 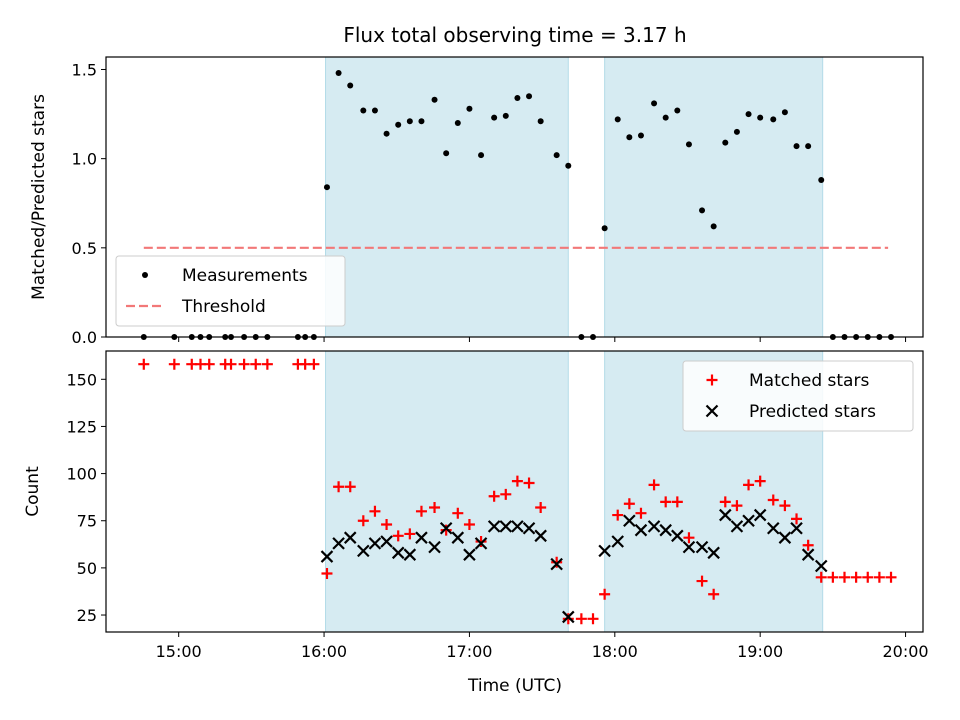 What do you see at coordinates (245, 276) in the screenshot?
I see `legend-label: Measurements` at bounding box center [245, 276].